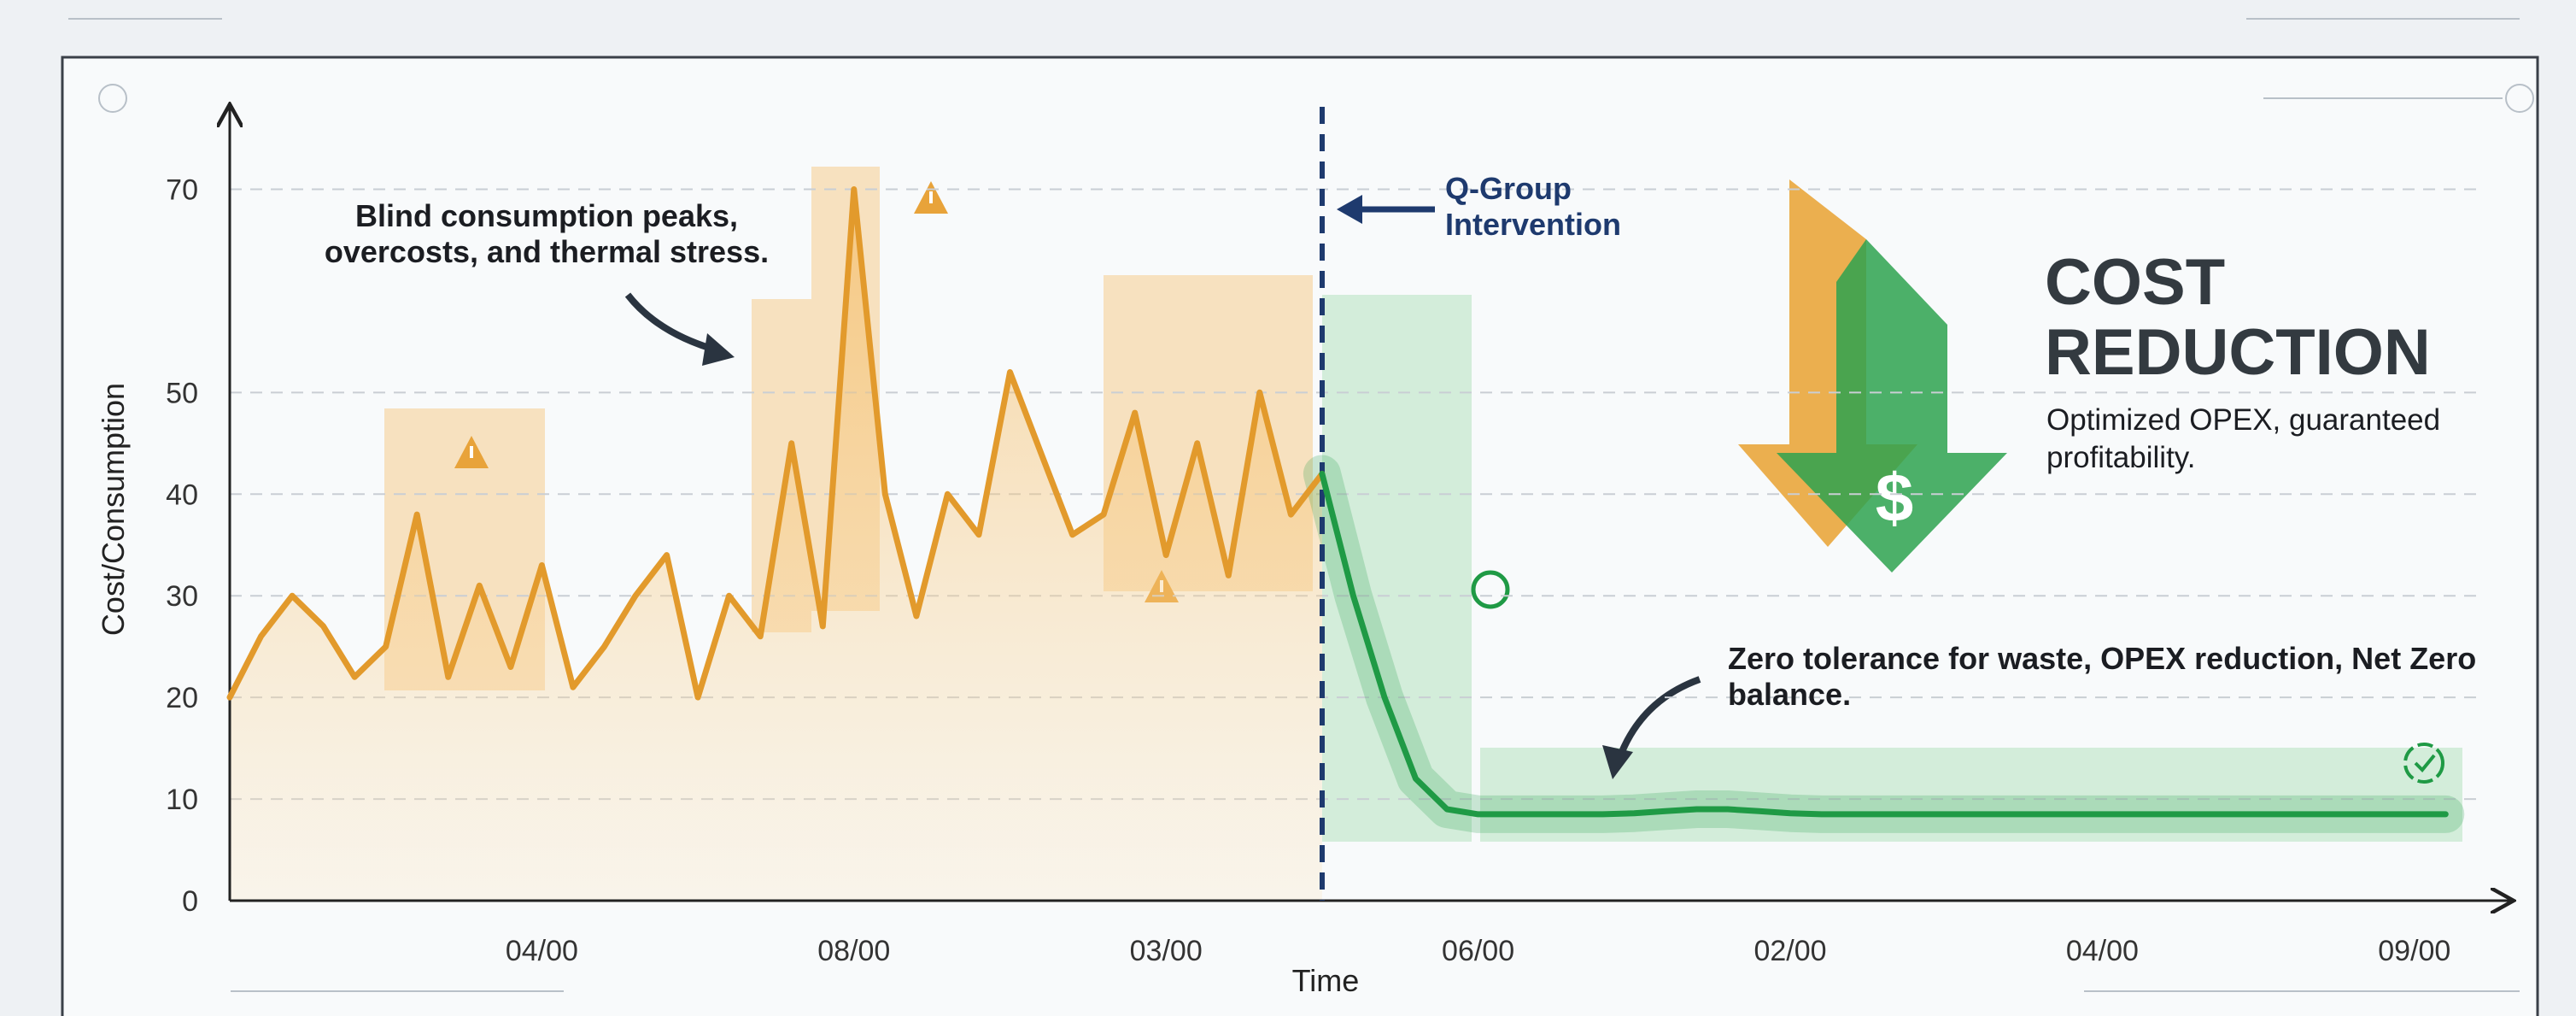 The width and height of the screenshot is (2576, 1016). Describe the element at coordinates (1895, 498) in the screenshot. I see `icon-label: $` at that location.